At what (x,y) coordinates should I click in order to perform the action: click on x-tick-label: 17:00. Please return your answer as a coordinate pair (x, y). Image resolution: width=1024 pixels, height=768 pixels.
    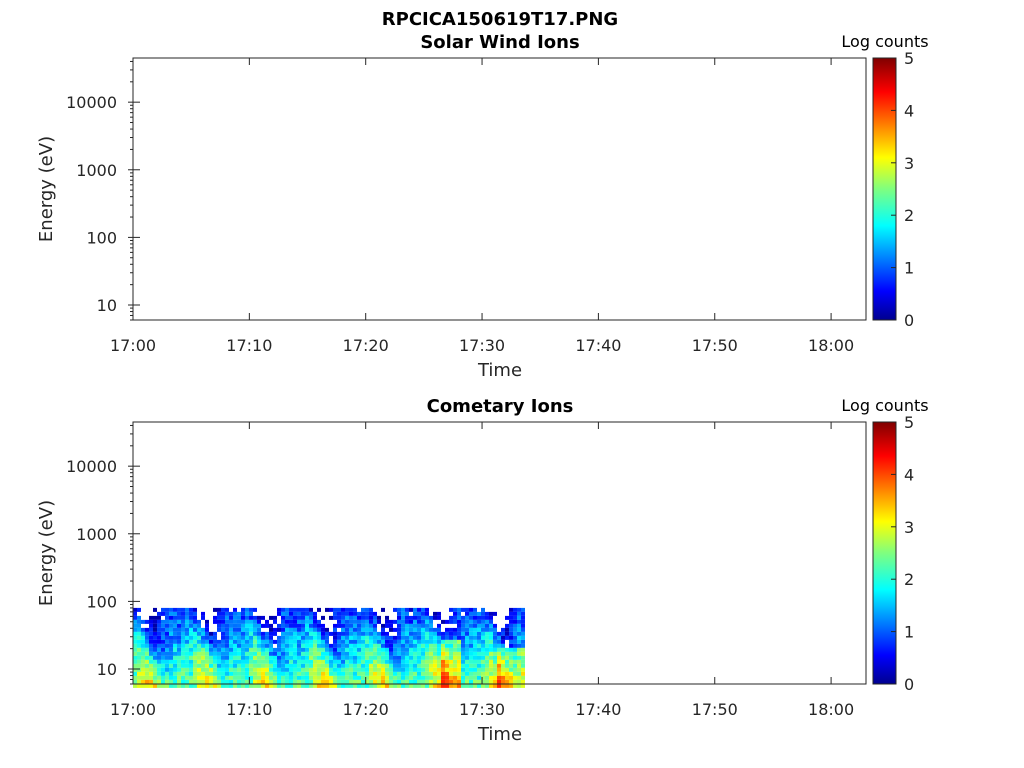
    Looking at the image, I should click on (133, 345).